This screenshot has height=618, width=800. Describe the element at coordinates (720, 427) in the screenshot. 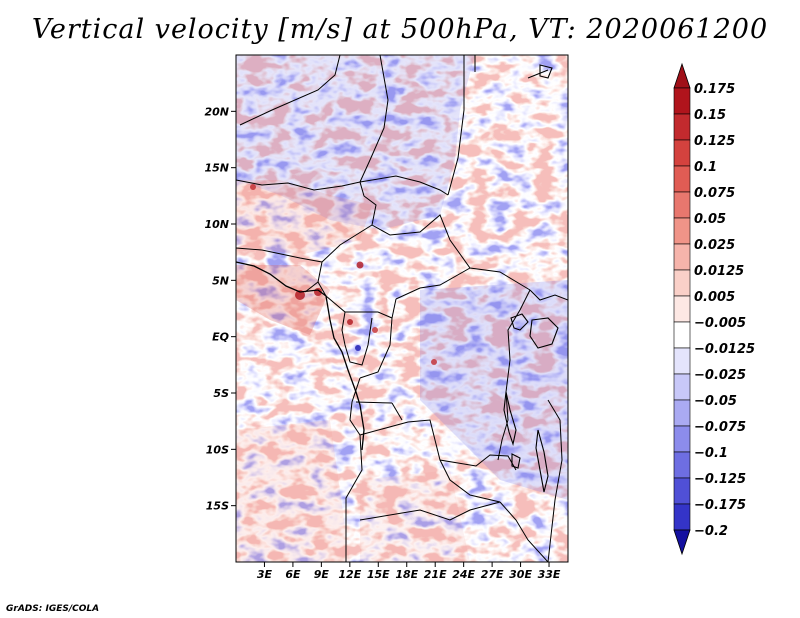

I see `colorbar-label: −0.075` at that location.